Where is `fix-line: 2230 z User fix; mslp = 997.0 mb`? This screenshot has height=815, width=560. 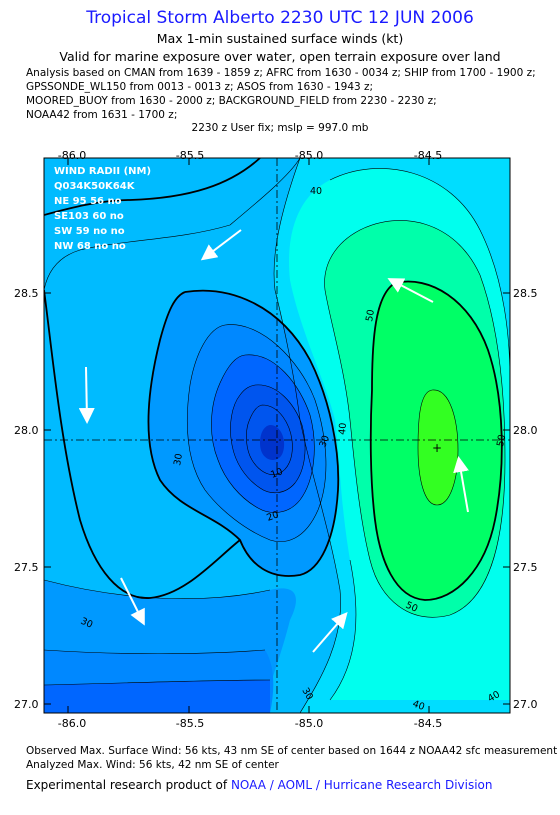
fix-line: 2230 z User fix; mslp = 997.0 mb is located at coordinates (280, 128).